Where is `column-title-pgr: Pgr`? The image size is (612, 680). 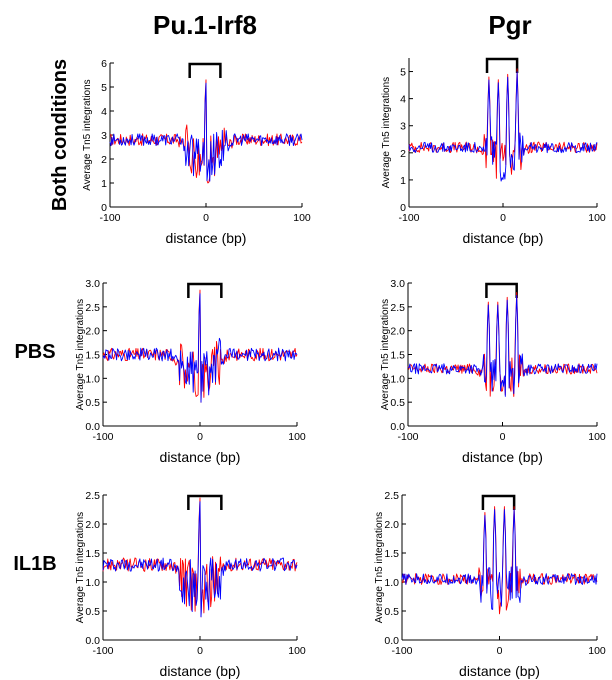 column-title-pgr: Pgr is located at coordinates (509, 25).